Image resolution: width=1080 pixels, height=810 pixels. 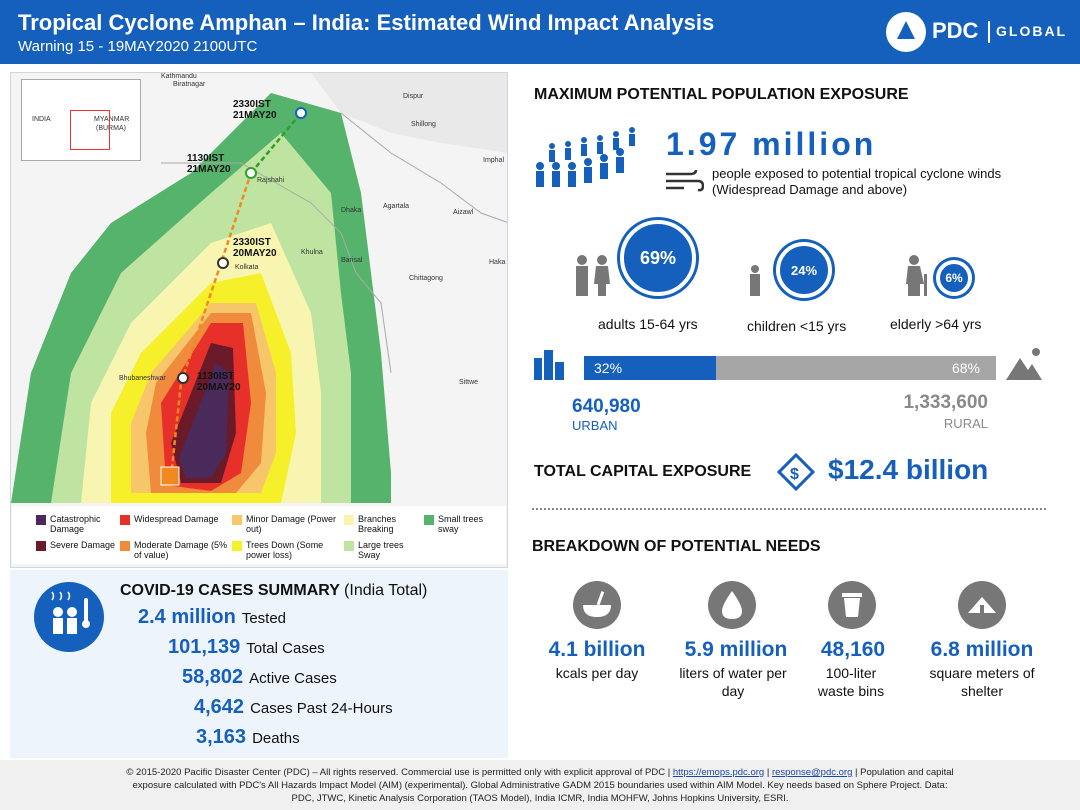 I want to click on waste-bin-icon, so click(x=852, y=605).